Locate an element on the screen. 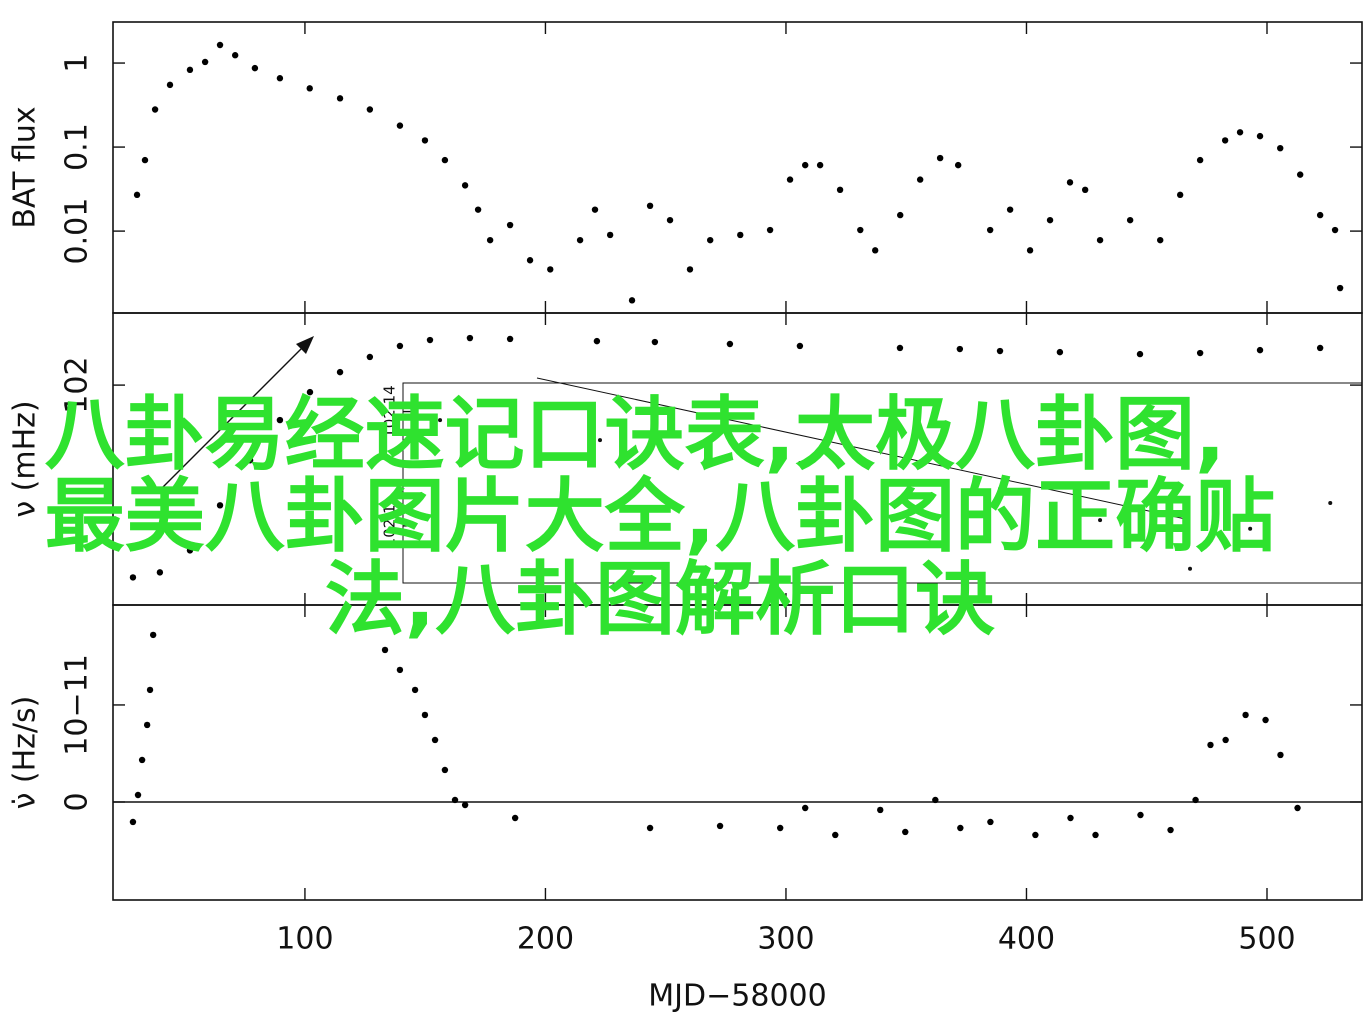  overlay-line: 最美八卦图片大全,八卦图的正确贴 is located at coordinates (660, 516).